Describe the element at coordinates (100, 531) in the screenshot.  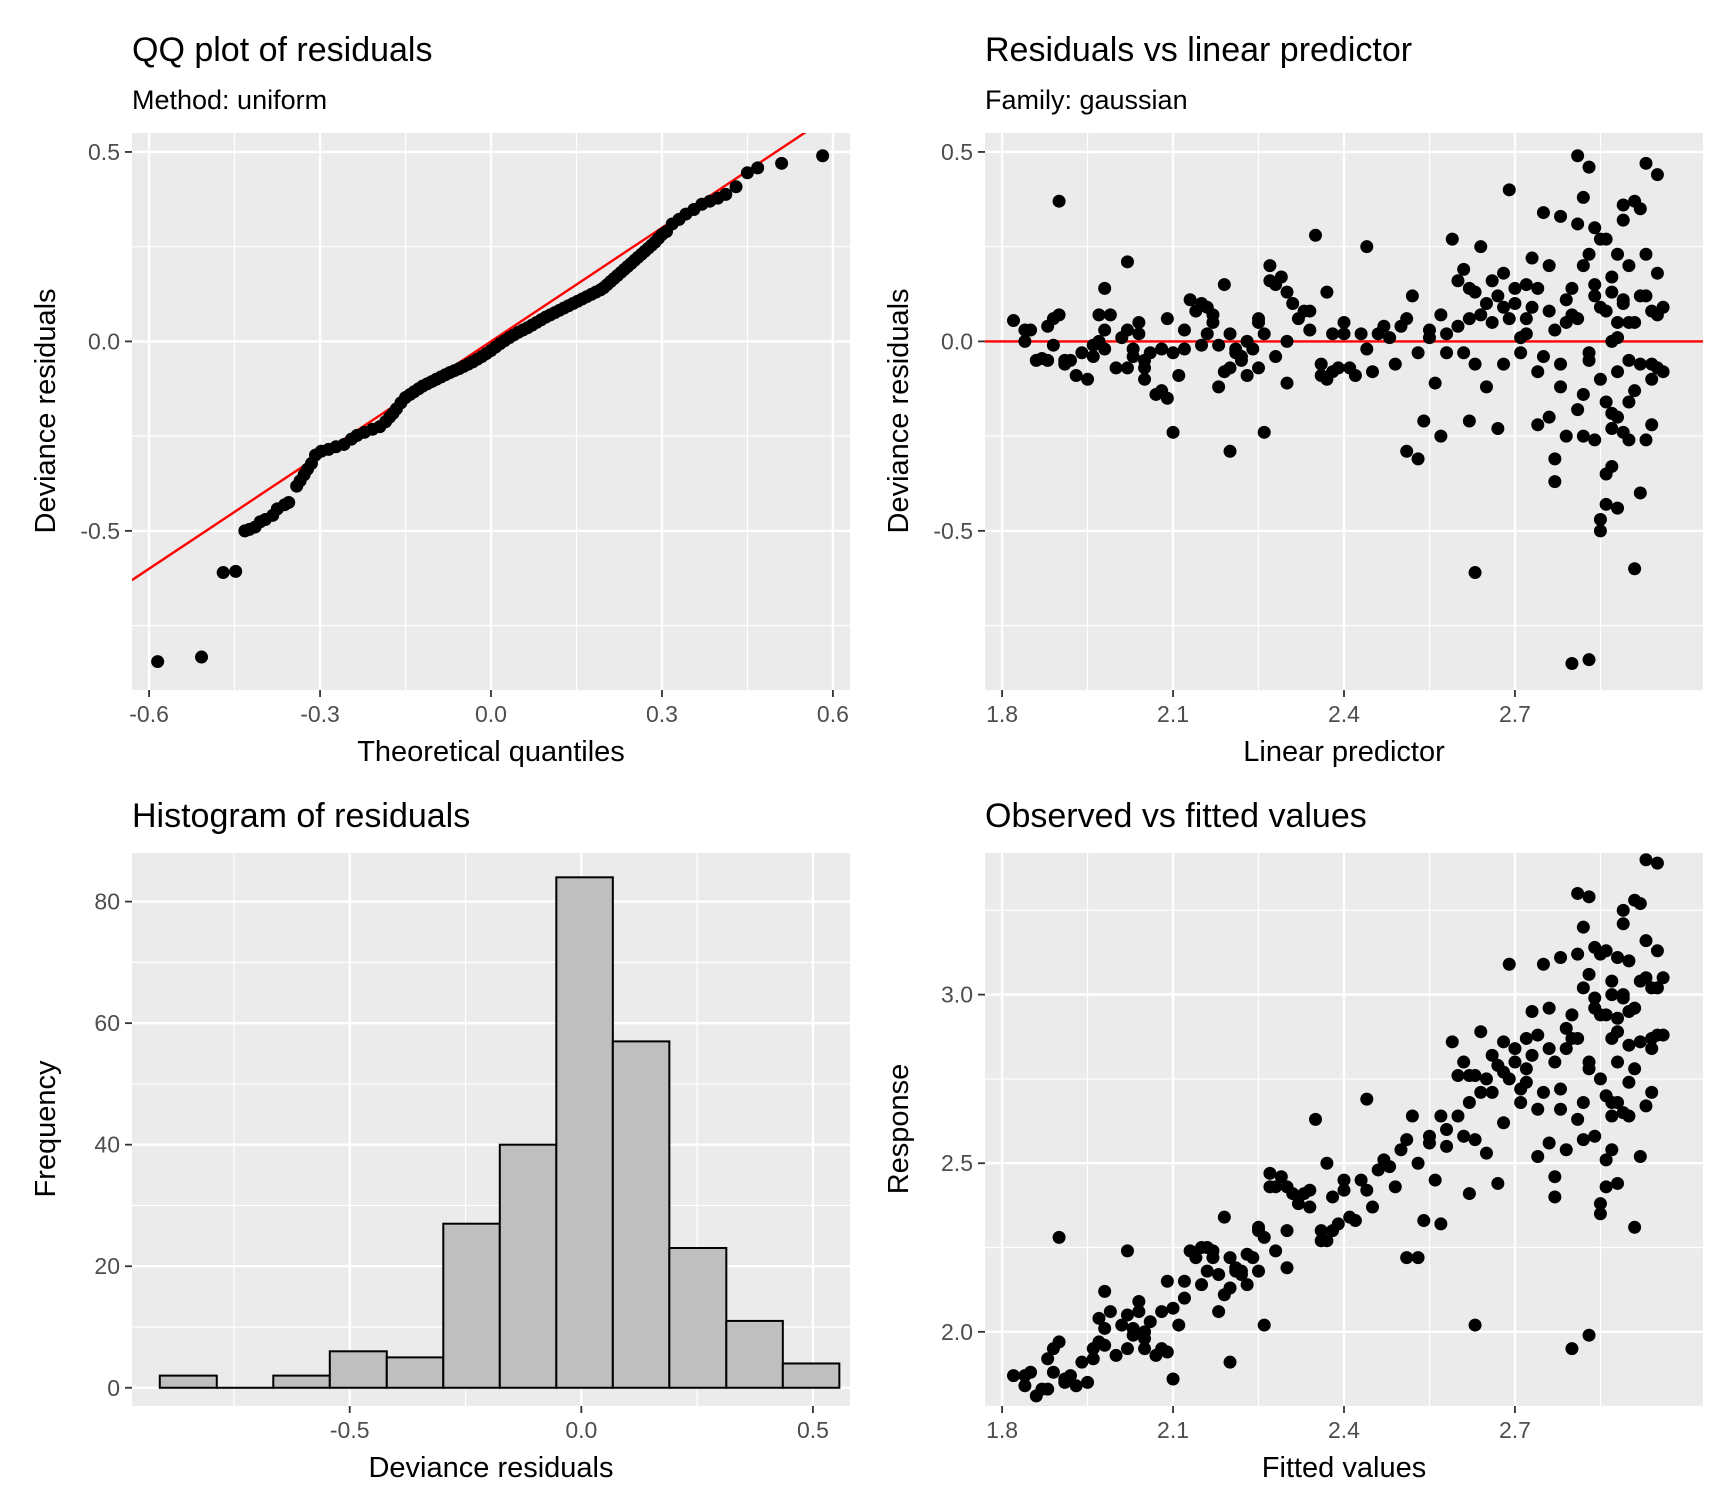
I see `y-tick-label: -0.5` at that location.